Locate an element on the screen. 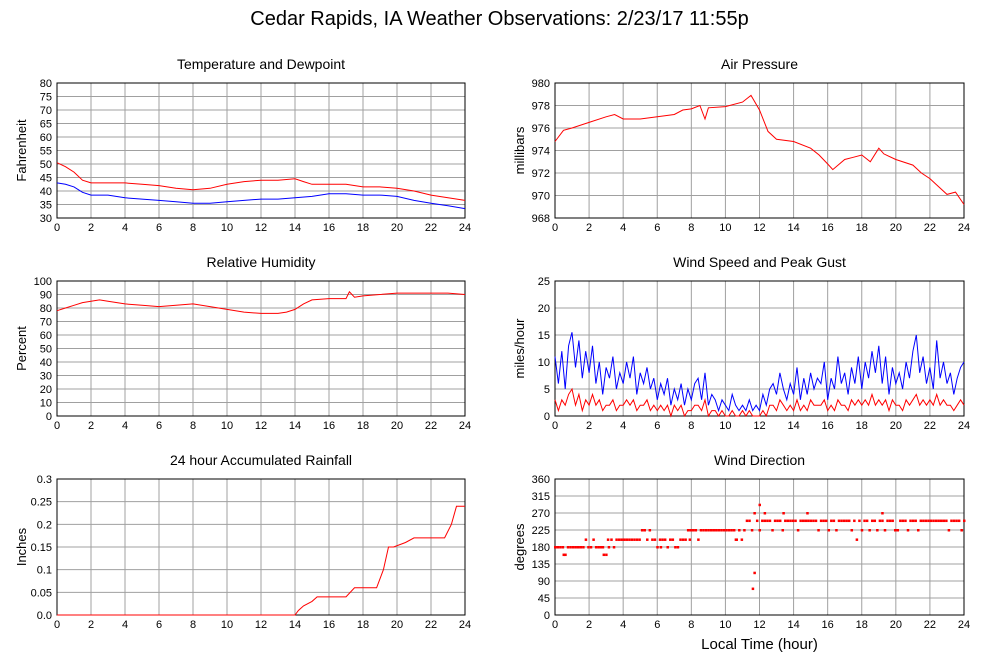  temp-y-tick-label: 70 is located at coordinates (46, 111).